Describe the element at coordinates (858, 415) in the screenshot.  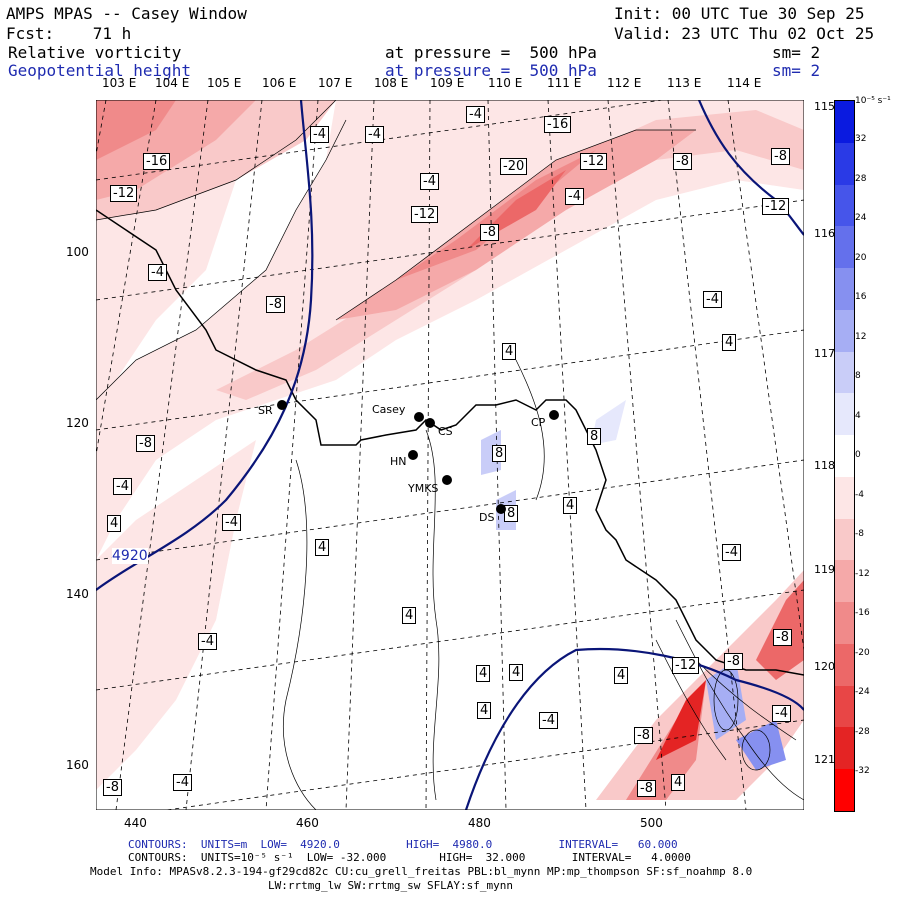
I see `colorbar-label: 4` at that location.